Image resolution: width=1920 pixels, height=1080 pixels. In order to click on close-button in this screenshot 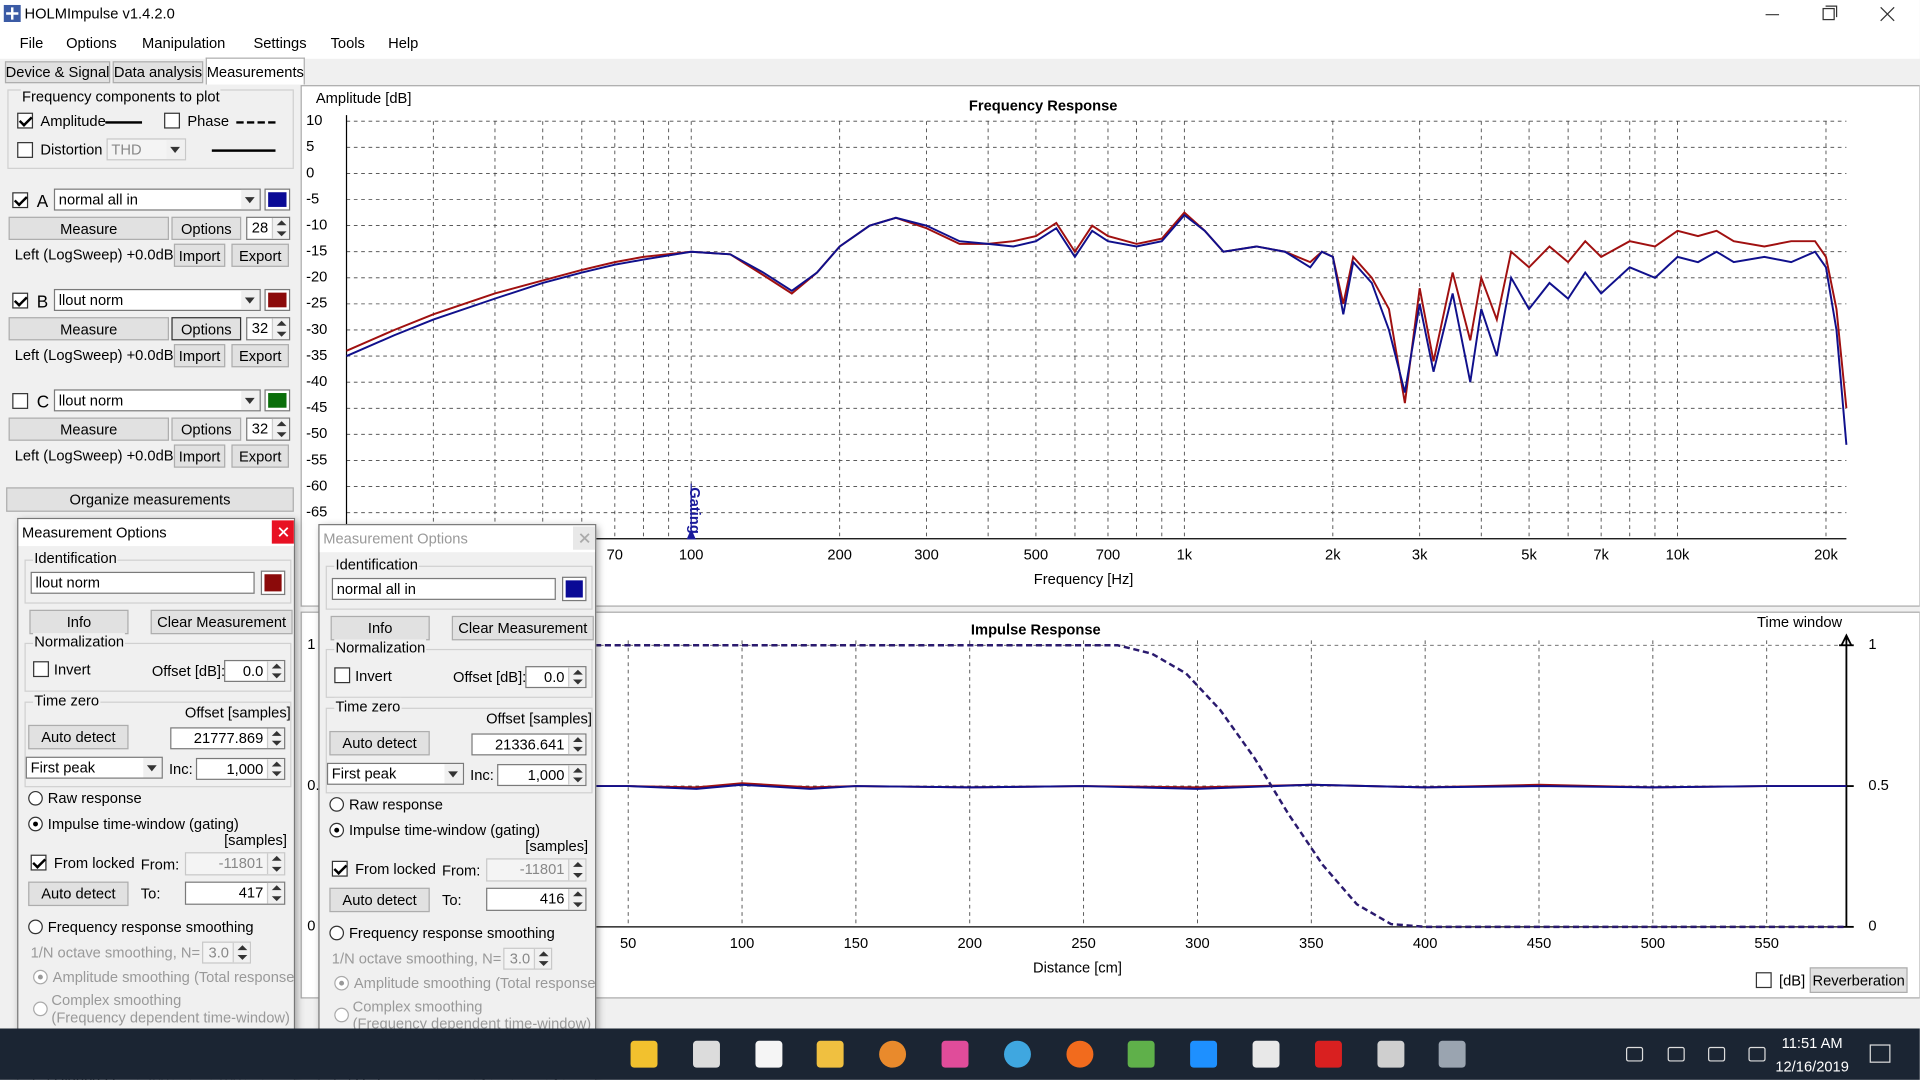, I will do `click(283, 532)`.